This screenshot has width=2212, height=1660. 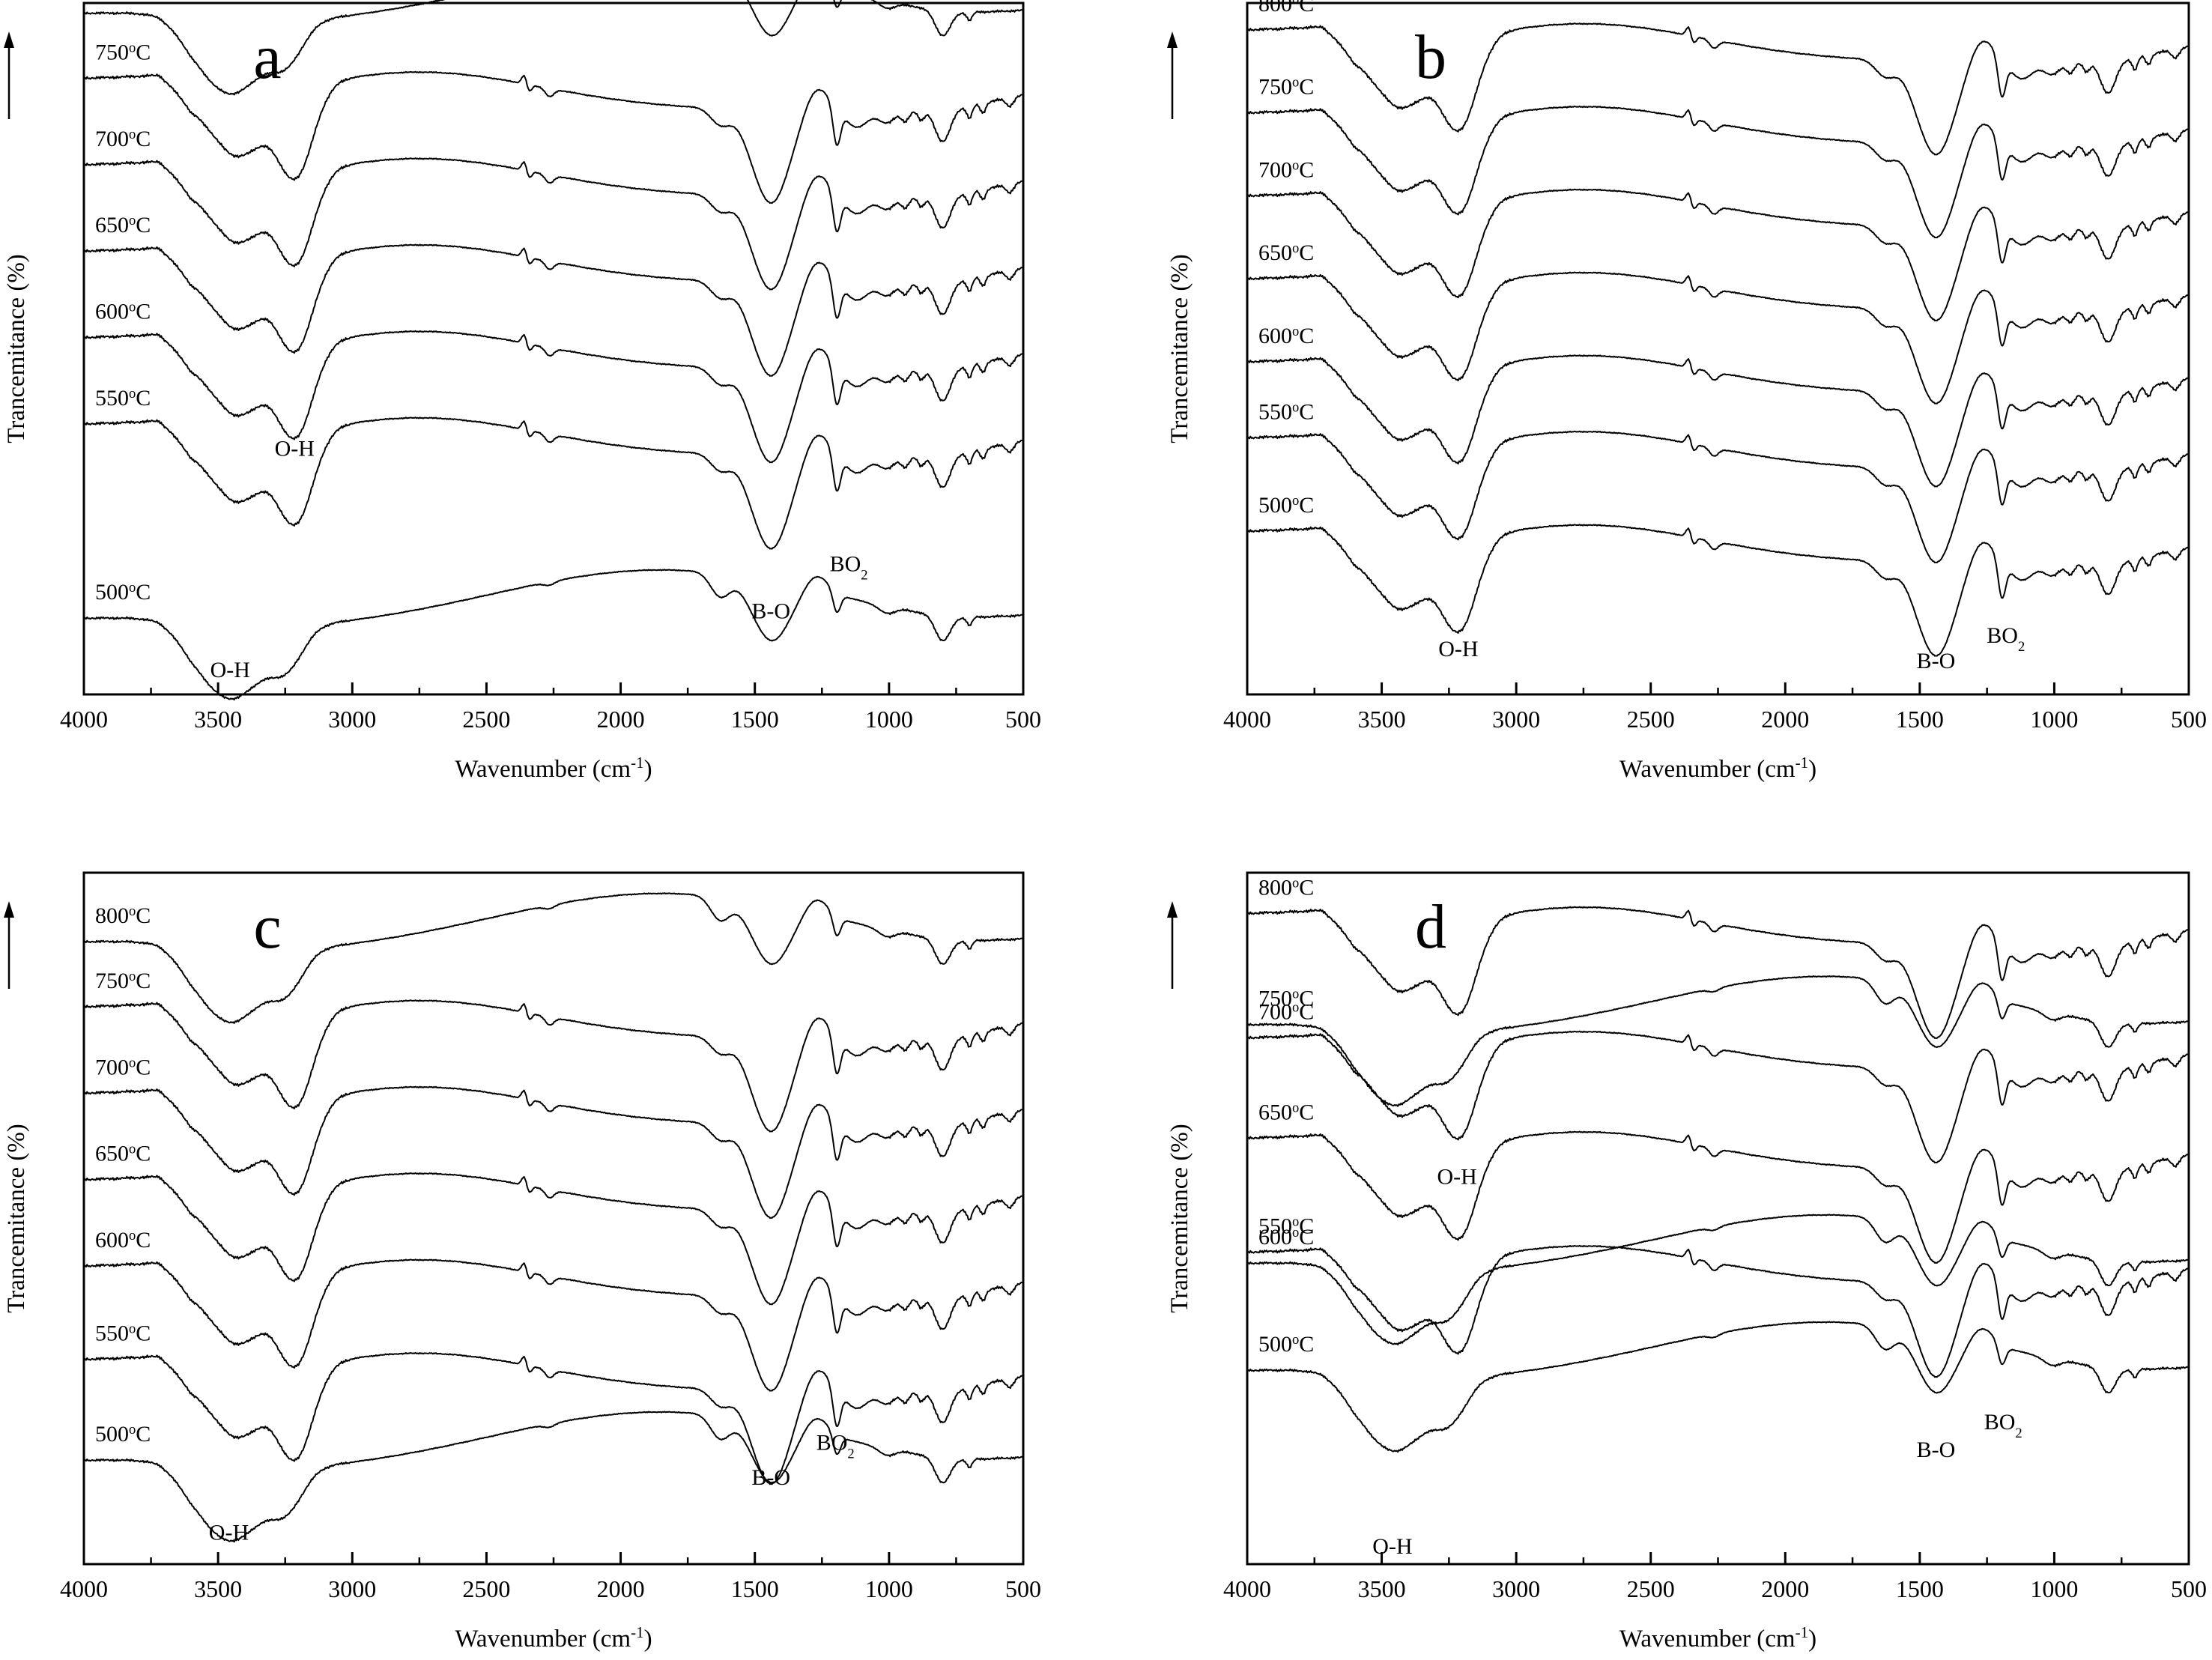 What do you see at coordinates (1430, 57) in the screenshot?
I see `panel-letter: b` at bounding box center [1430, 57].